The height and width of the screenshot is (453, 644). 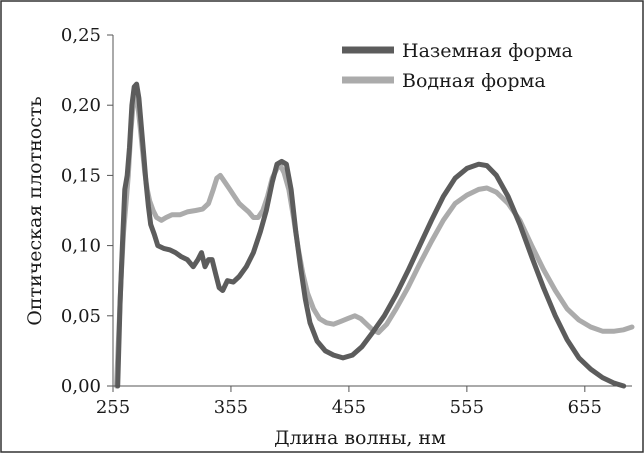 I want to click on y-axis-title: Оптическая плотность, so click(x=35, y=210).